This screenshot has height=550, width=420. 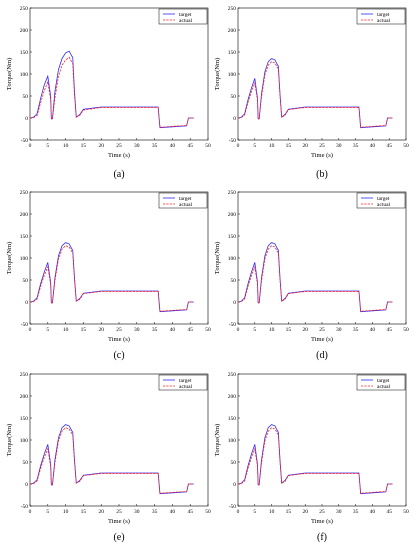 I want to click on panel-label: (f), so click(x=322, y=537).